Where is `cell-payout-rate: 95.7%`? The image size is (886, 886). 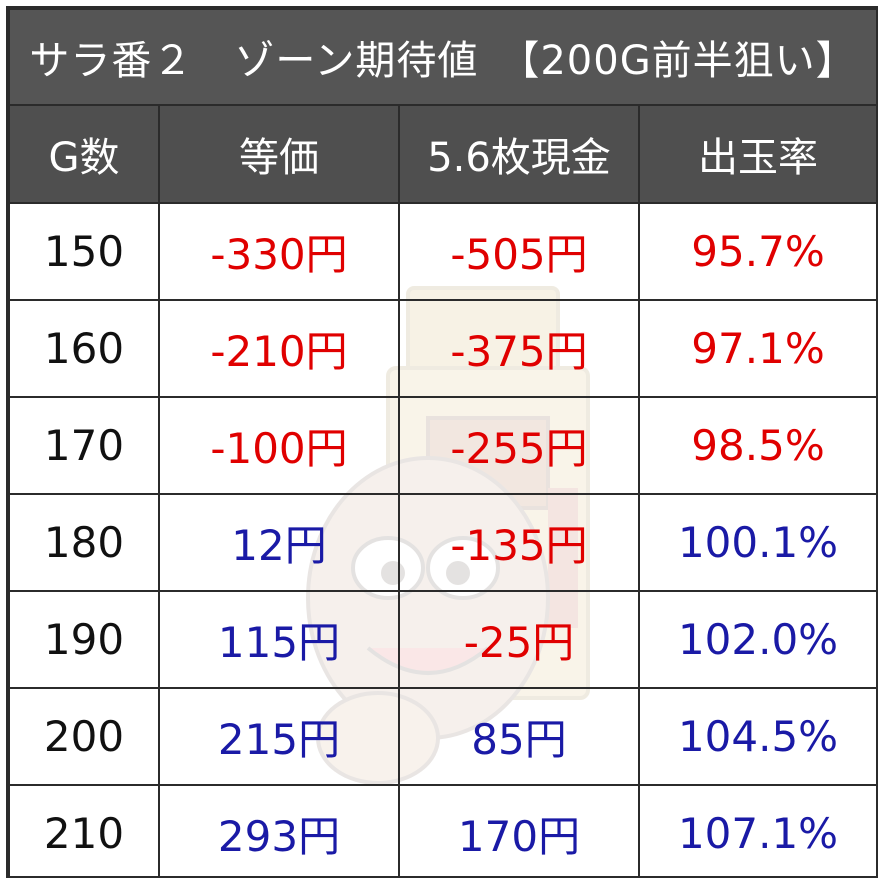 cell-payout-rate: 95.7% is located at coordinates (756, 251).